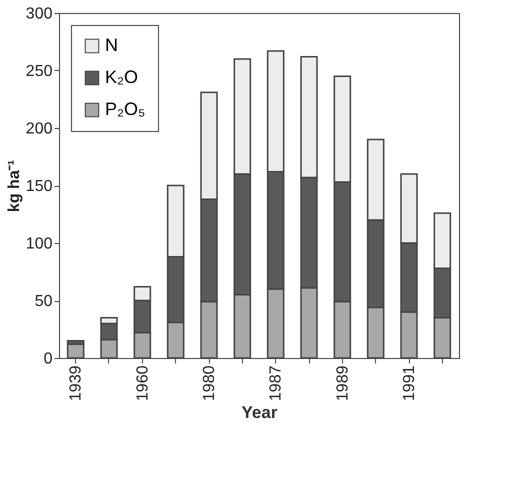 The image size is (506, 499). I want to click on y-tick-label: 150, so click(39, 186).